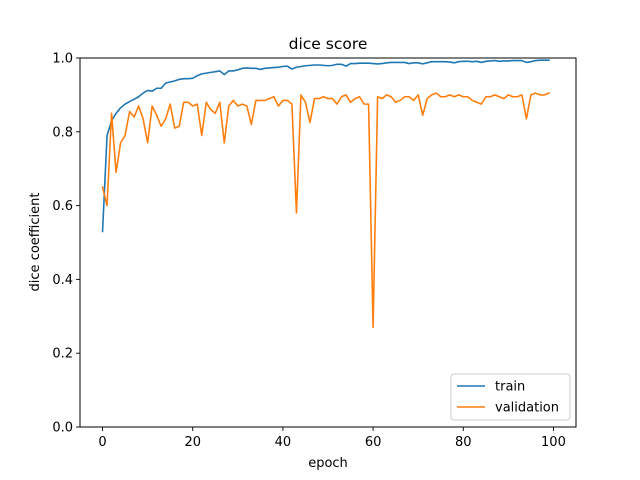  What do you see at coordinates (62, 132) in the screenshot?
I see `y-tick-label: 0.8` at bounding box center [62, 132].